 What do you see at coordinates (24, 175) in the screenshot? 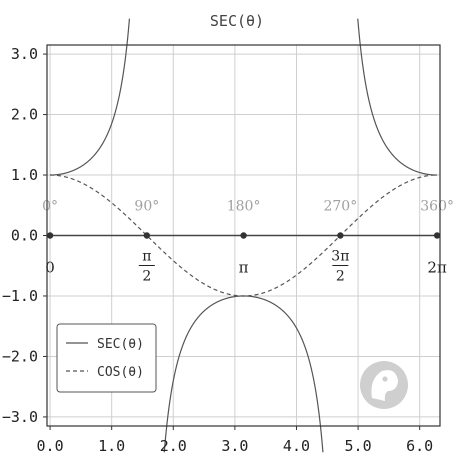
I see `y-tick-label-2: 1.0` at bounding box center [24, 175].